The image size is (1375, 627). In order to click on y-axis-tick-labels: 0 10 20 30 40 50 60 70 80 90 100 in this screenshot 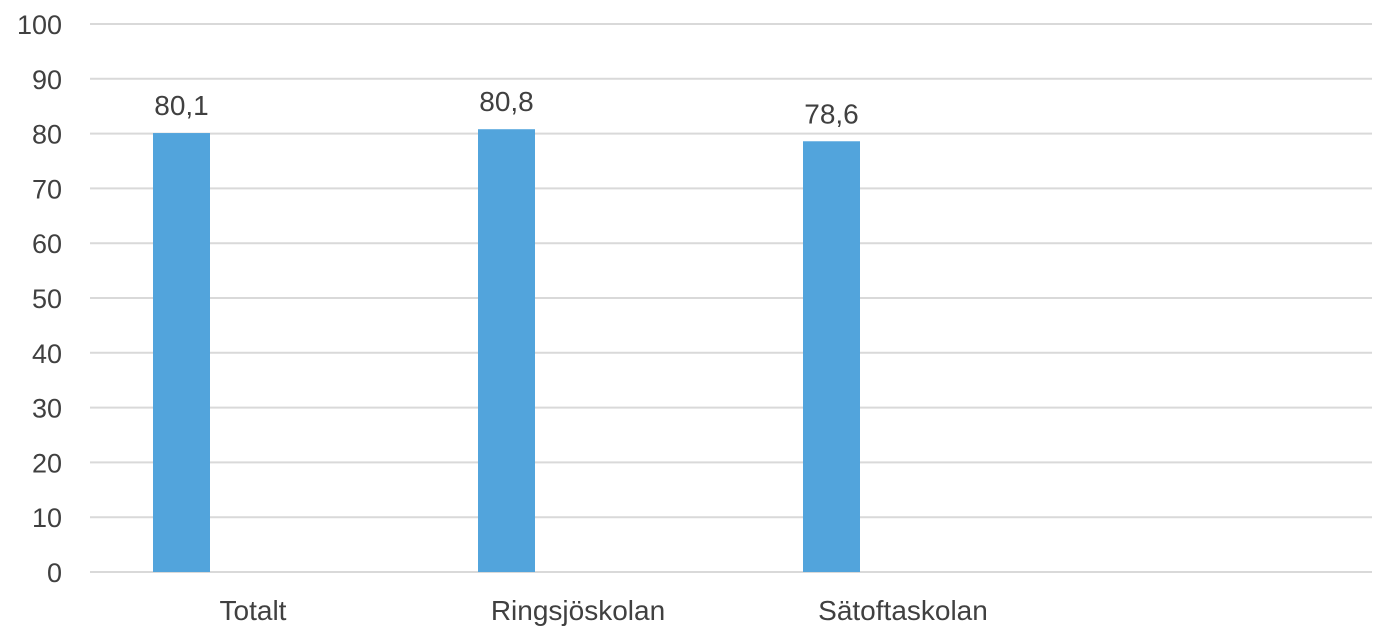, I will do `click(39, 299)`.